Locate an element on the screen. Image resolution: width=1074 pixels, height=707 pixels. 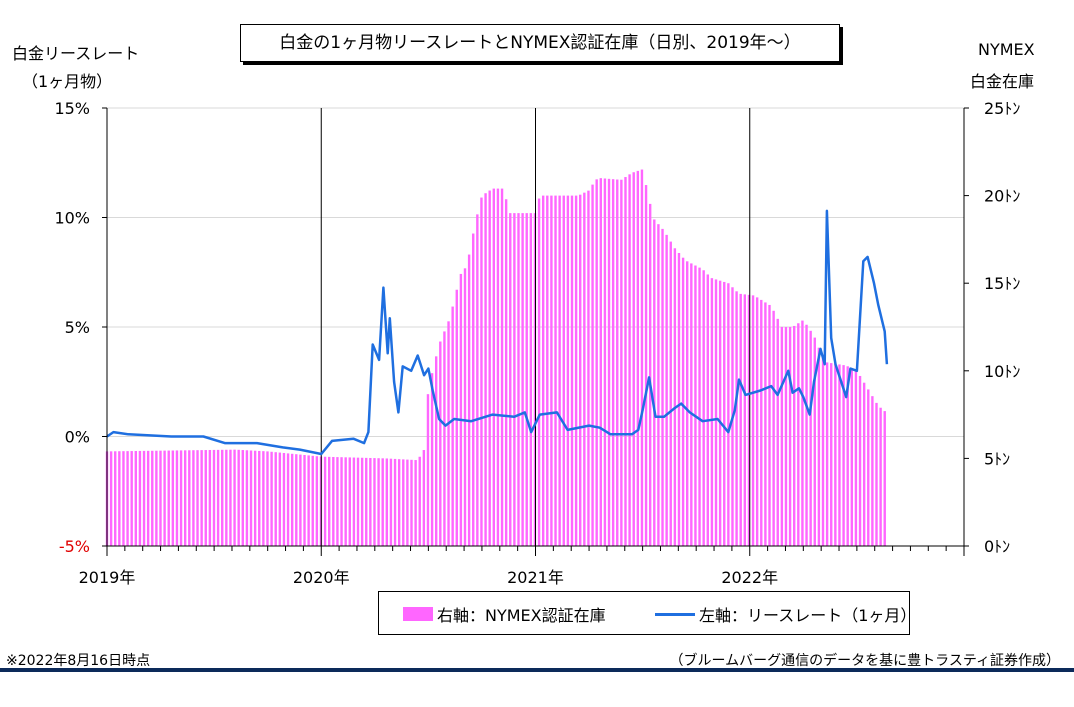
legend-bar-swatch is located at coordinates (418, 614).